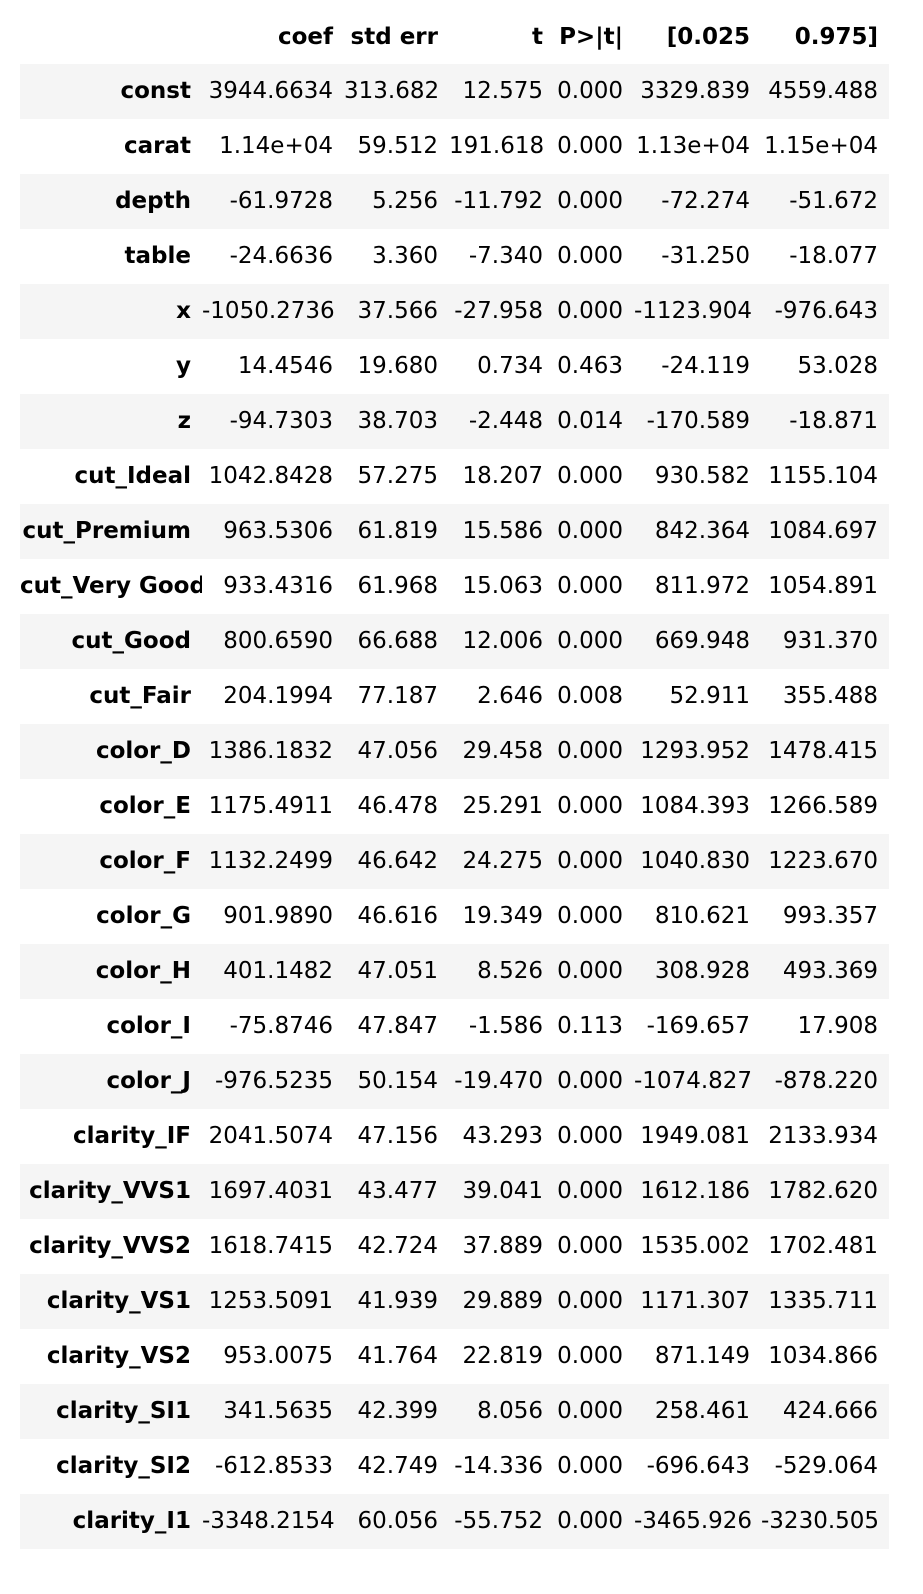 Image resolution: width=923 pixels, height=1594 pixels. I want to click on row-label: clarity_VVS1, so click(110, 1191).